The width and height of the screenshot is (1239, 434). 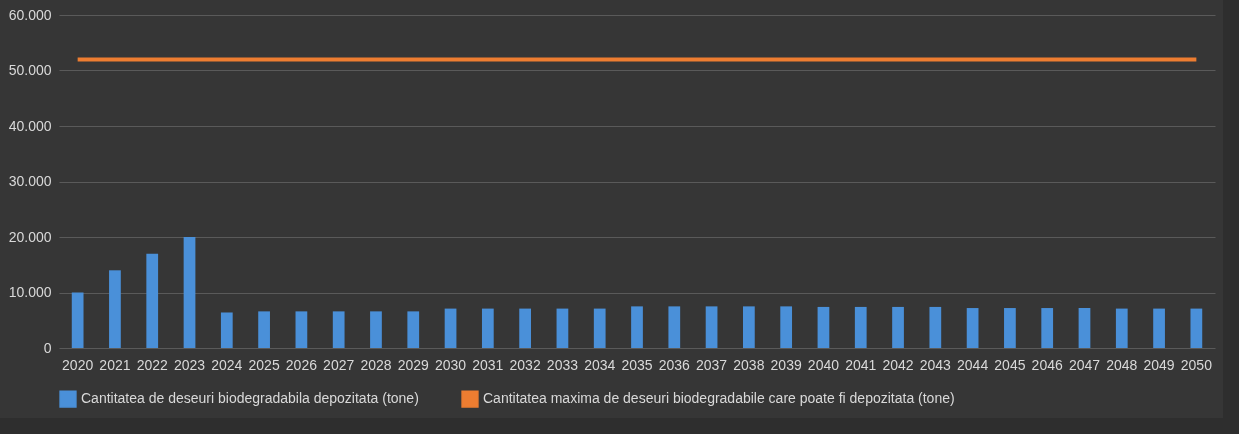 I want to click on y-tick-label: 20.000, so click(x=30, y=236).